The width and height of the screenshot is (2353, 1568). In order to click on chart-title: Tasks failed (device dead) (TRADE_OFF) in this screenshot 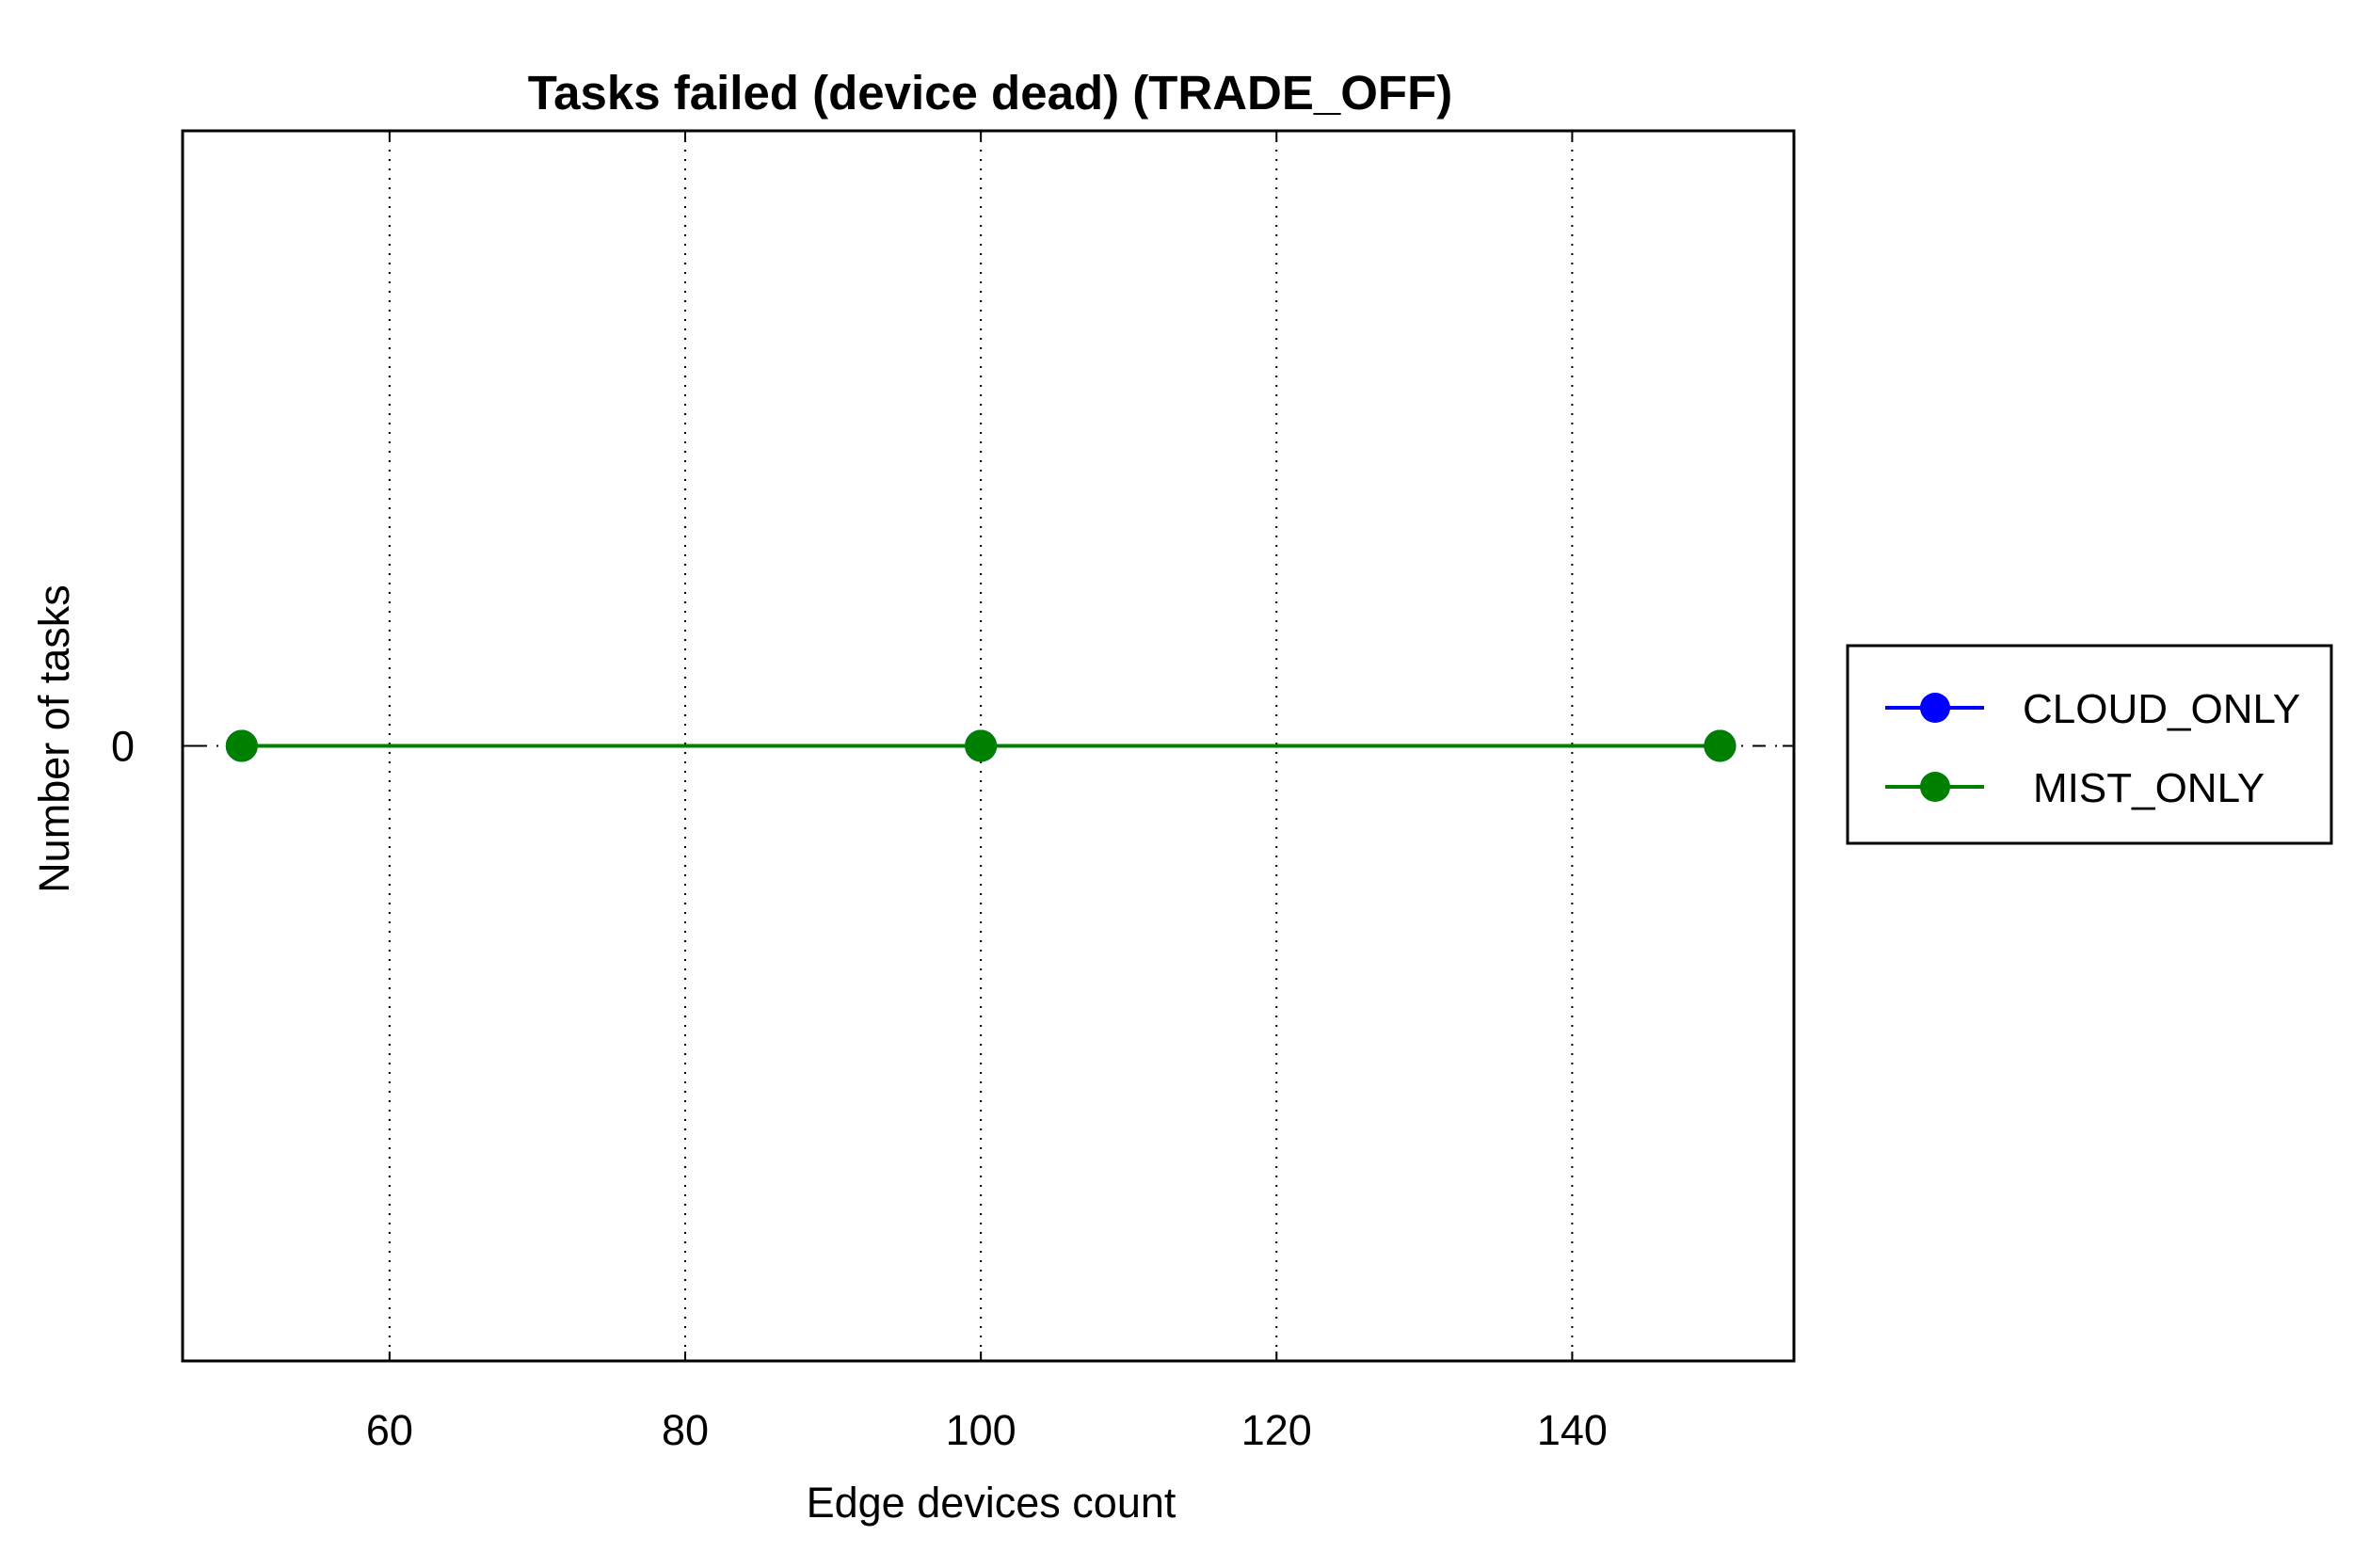, I will do `click(990, 93)`.